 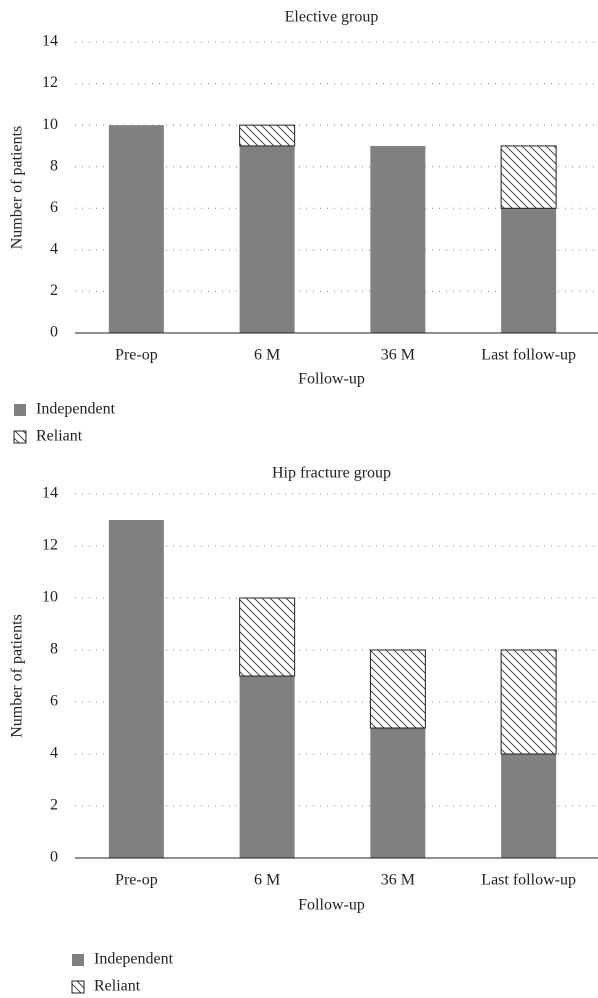 What do you see at coordinates (331, 473) in the screenshot?
I see `chart-title: Hip fracture group` at bounding box center [331, 473].